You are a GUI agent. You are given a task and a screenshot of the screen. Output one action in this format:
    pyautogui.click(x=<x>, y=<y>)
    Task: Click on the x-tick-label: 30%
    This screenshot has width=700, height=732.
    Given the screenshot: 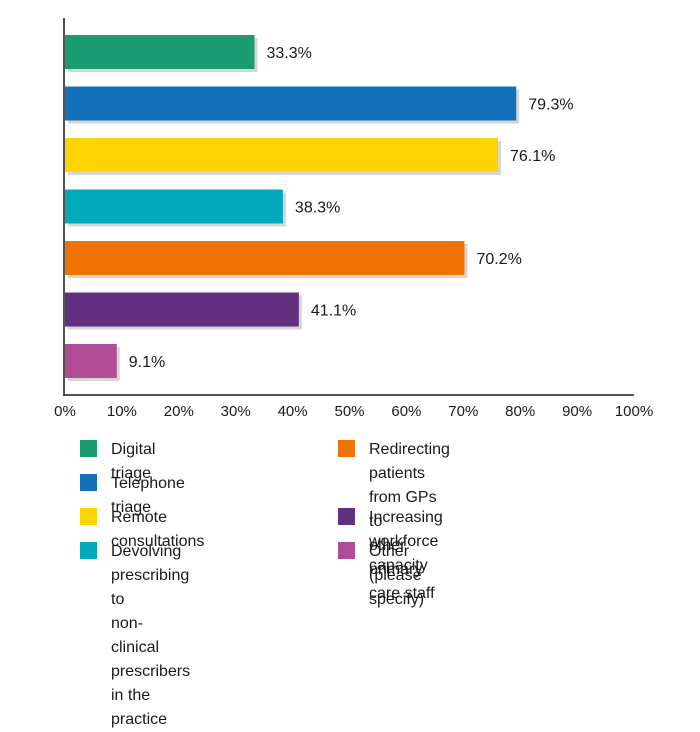 What is the action you would take?
    pyautogui.click(x=236, y=411)
    